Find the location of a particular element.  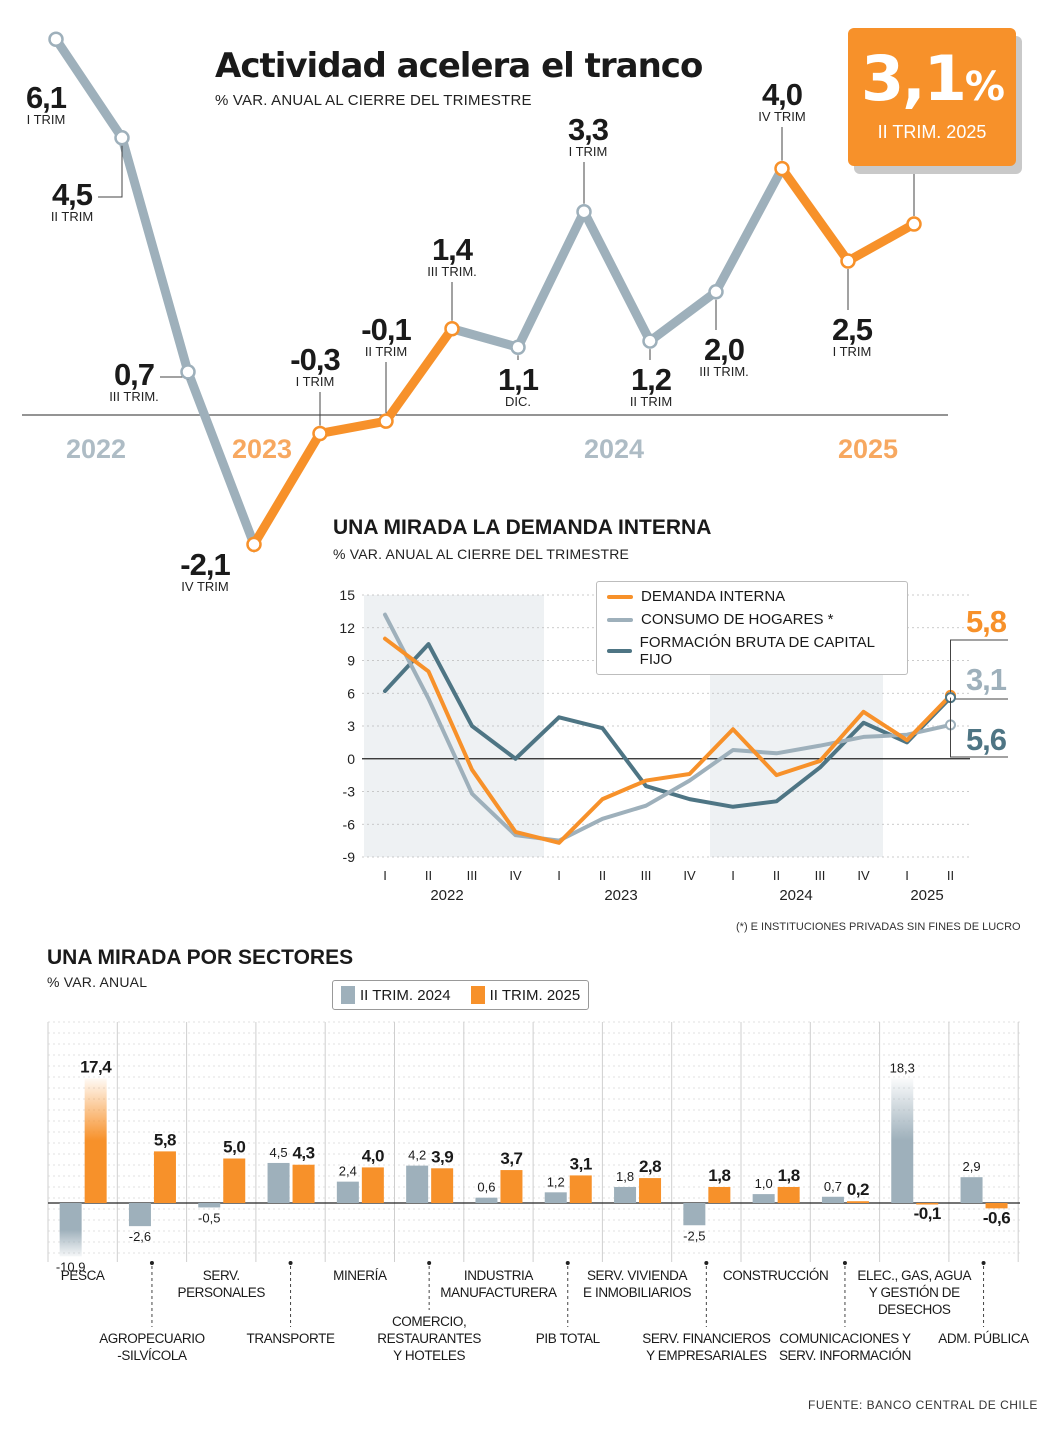

category-label: Y HOTELES is located at coordinates (429, 1355).